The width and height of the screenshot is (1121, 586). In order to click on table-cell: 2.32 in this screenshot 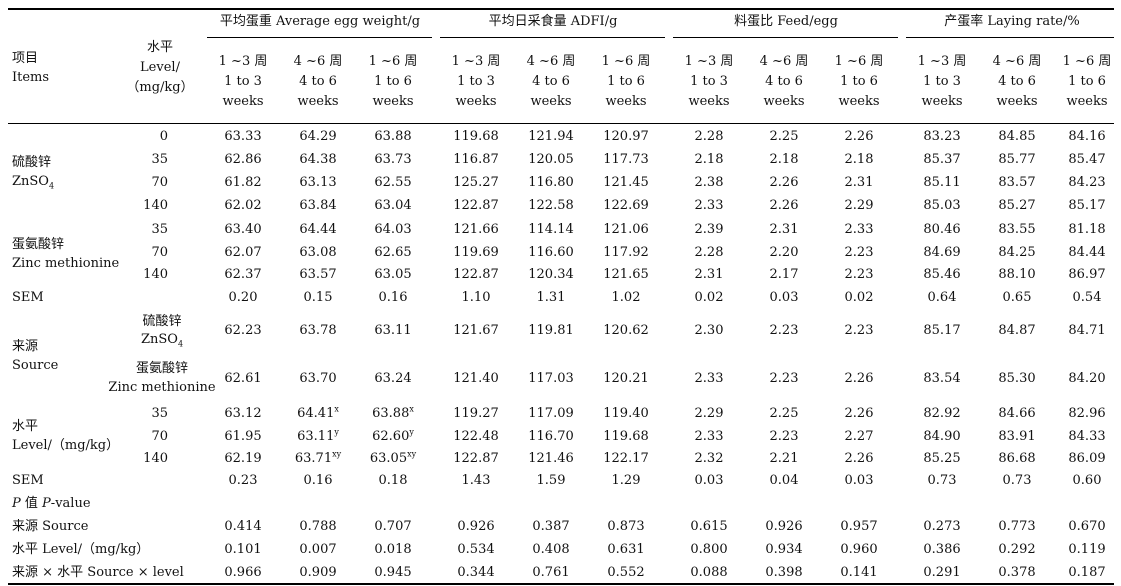, I will do `click(709, 458)`.